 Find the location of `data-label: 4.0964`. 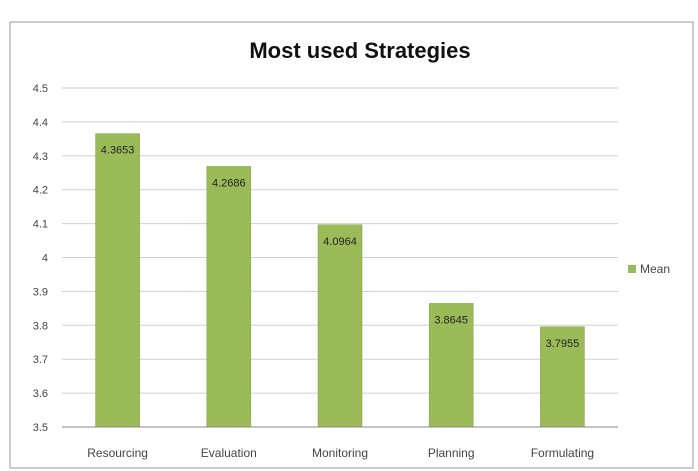

data-label: 4.0964 is located at coordinates (340, 242).